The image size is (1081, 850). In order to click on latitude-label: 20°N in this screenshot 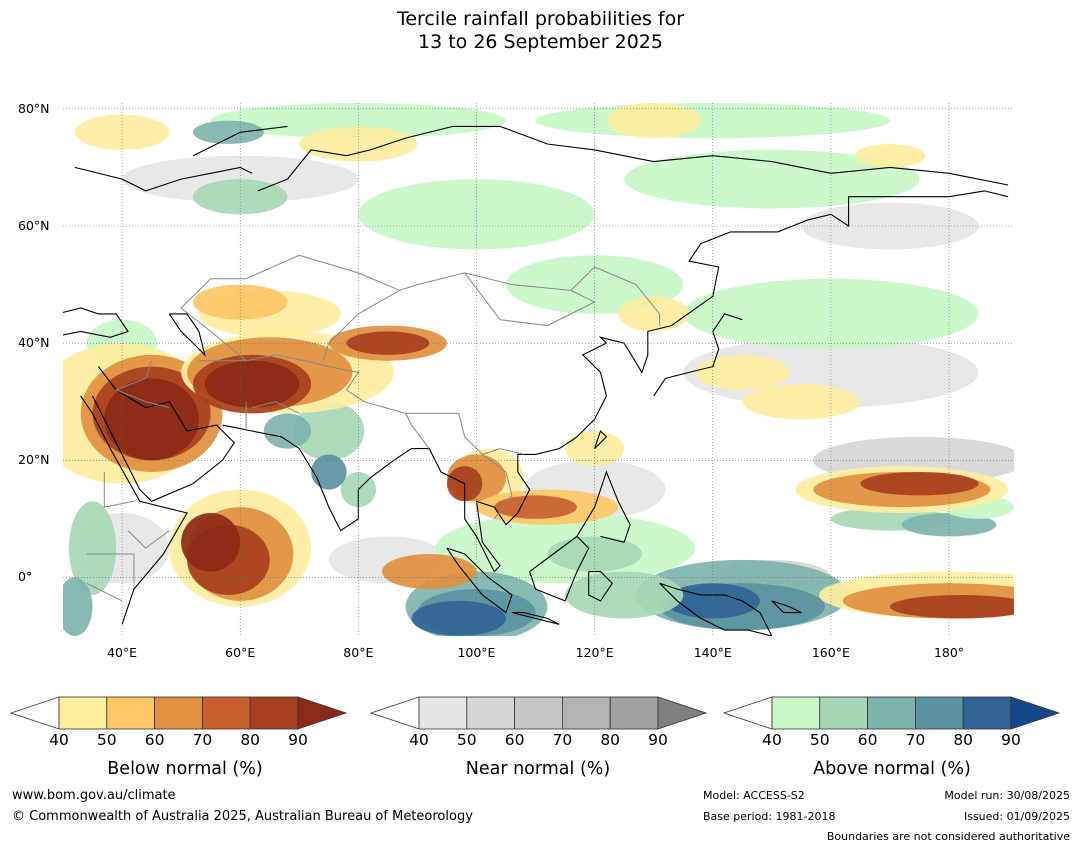, I will do `click(34, 460)`.